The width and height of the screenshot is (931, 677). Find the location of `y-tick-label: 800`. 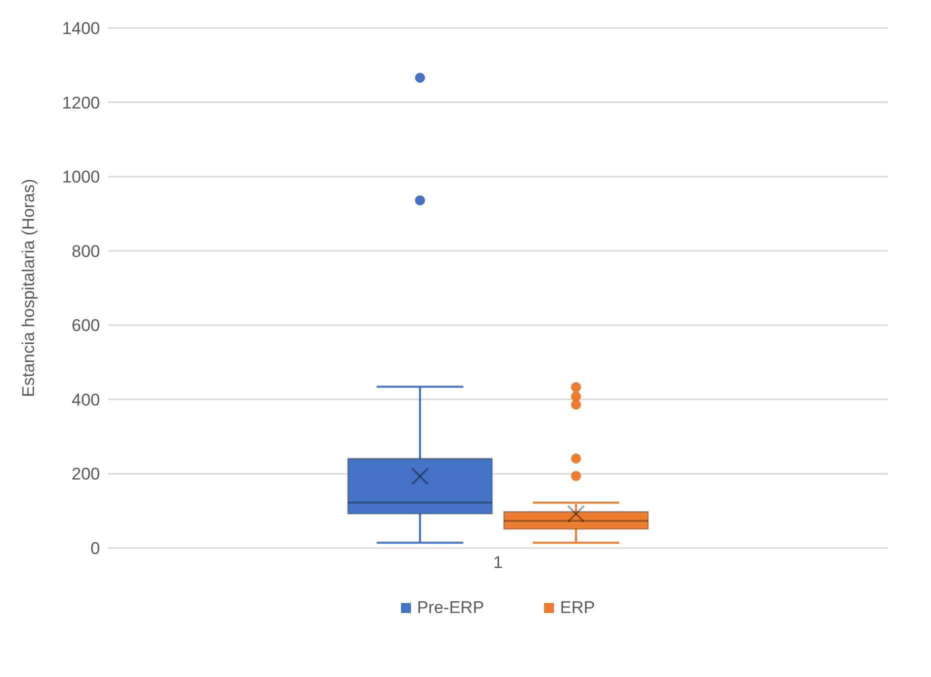

y-tick-label: 800 is located at coordinates (86, 251).